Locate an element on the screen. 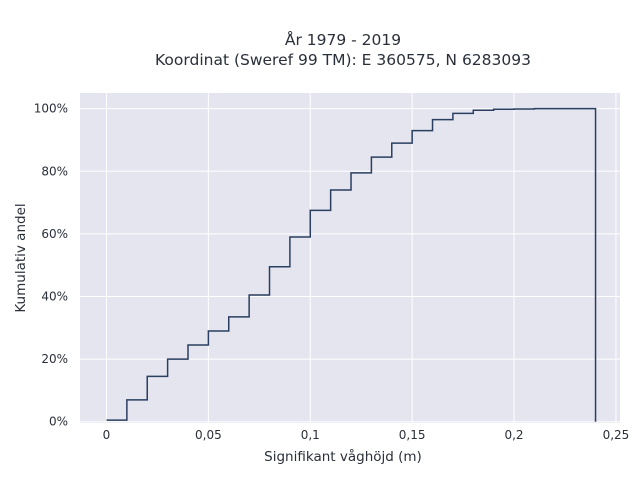 The image size is (640, 480). y-tick-label: 20% is located at coordinates (54, 359).